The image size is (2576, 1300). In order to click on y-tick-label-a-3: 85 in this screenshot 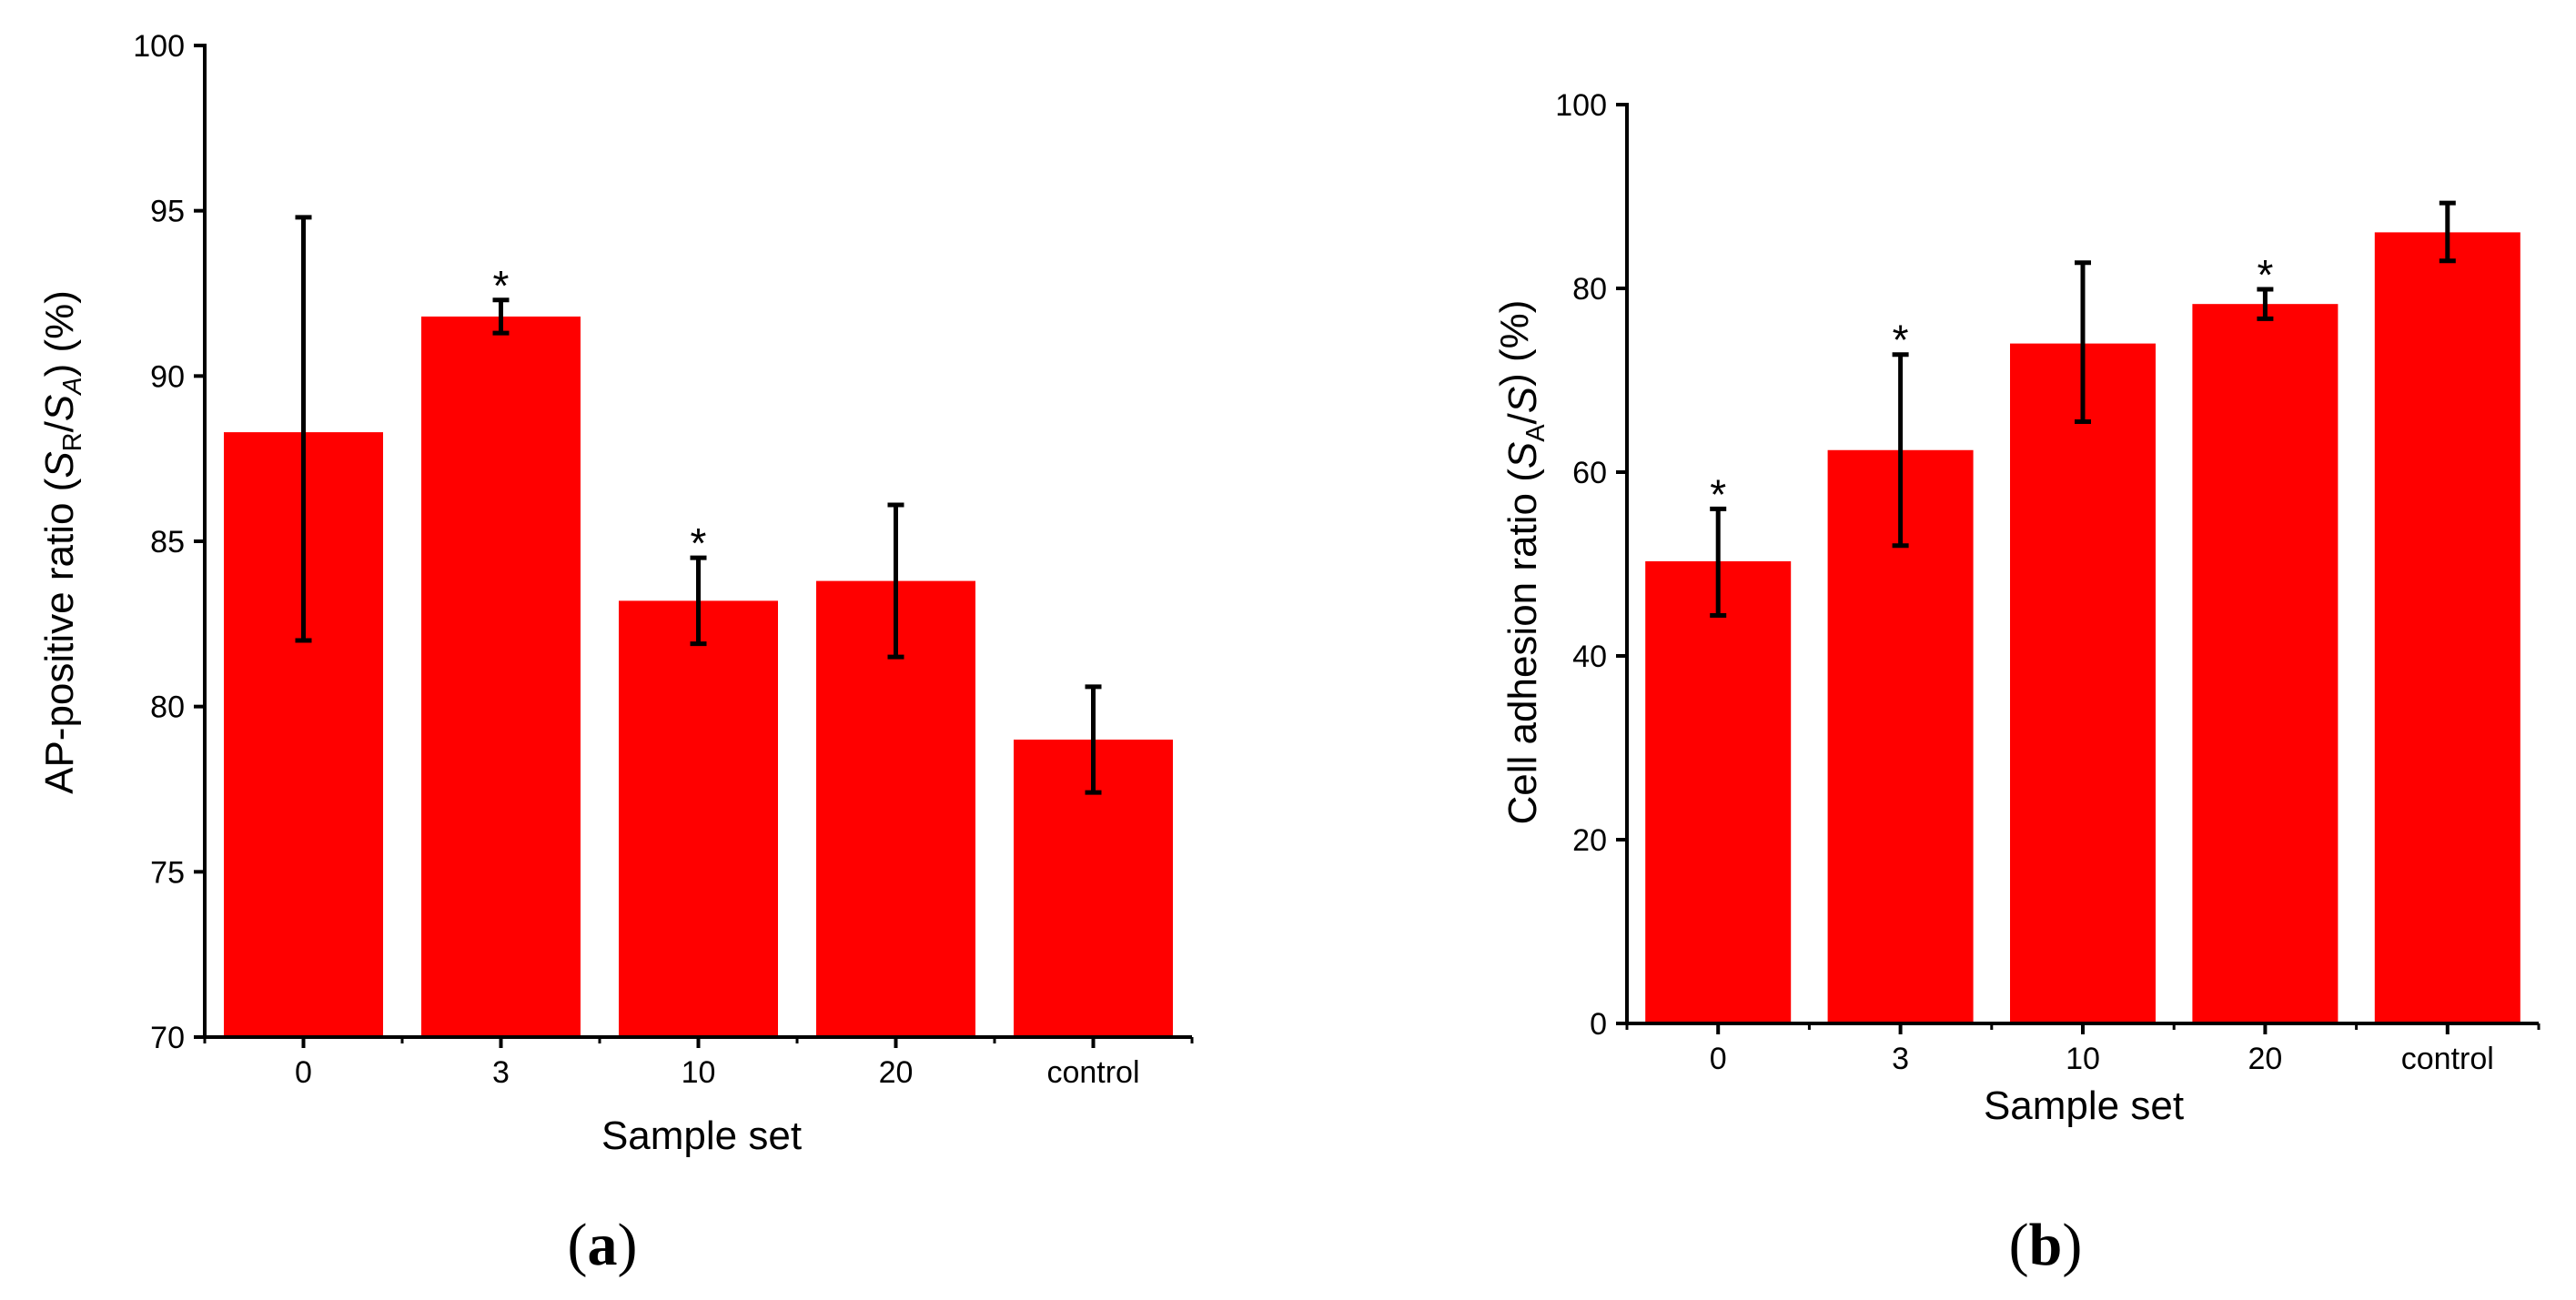, I will do `click(167, 542)`.